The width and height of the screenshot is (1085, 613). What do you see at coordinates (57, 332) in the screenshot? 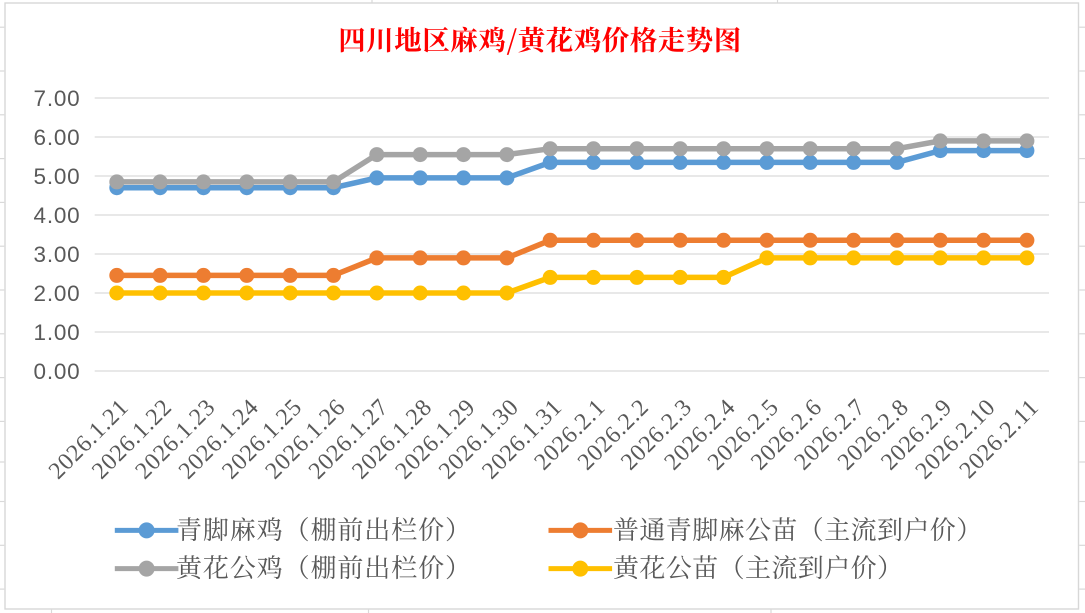
I see `svg-text: 1.00` at bounding box center [57, 332].